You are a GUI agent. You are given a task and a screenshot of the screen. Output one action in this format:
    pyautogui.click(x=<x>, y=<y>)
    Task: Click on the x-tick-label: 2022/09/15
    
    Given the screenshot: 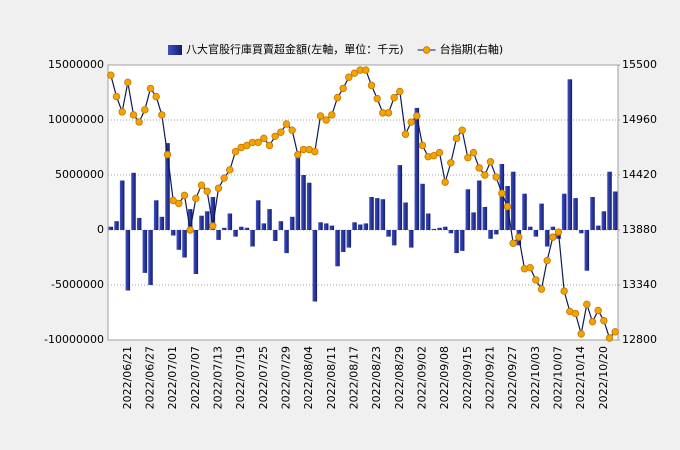 What is the action you would take?
    pyautogui.click(x=467, y=377)
    